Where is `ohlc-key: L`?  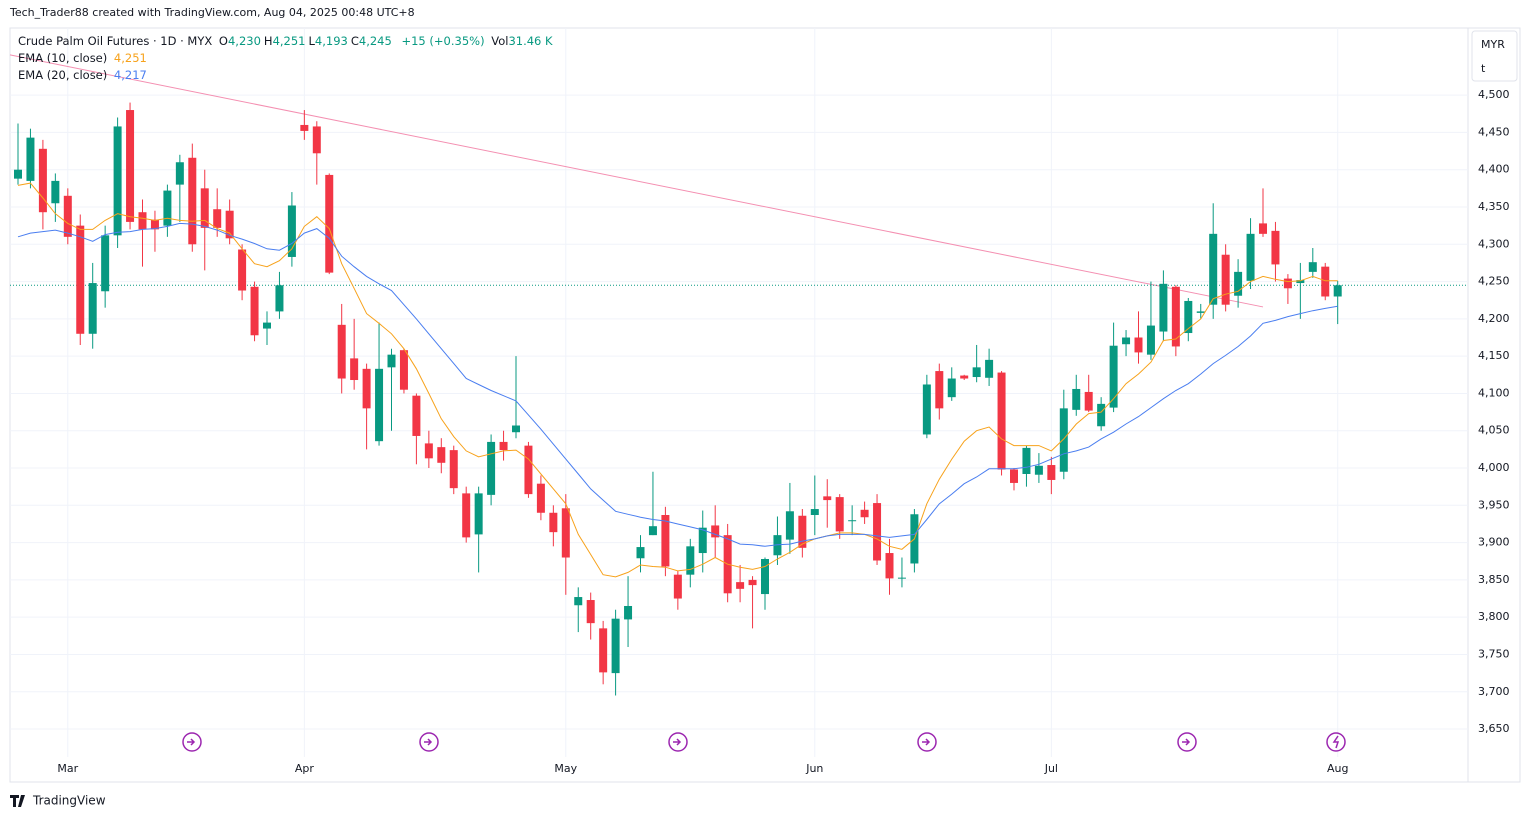
ohlc-key: L is located at coordinates (311, 41).